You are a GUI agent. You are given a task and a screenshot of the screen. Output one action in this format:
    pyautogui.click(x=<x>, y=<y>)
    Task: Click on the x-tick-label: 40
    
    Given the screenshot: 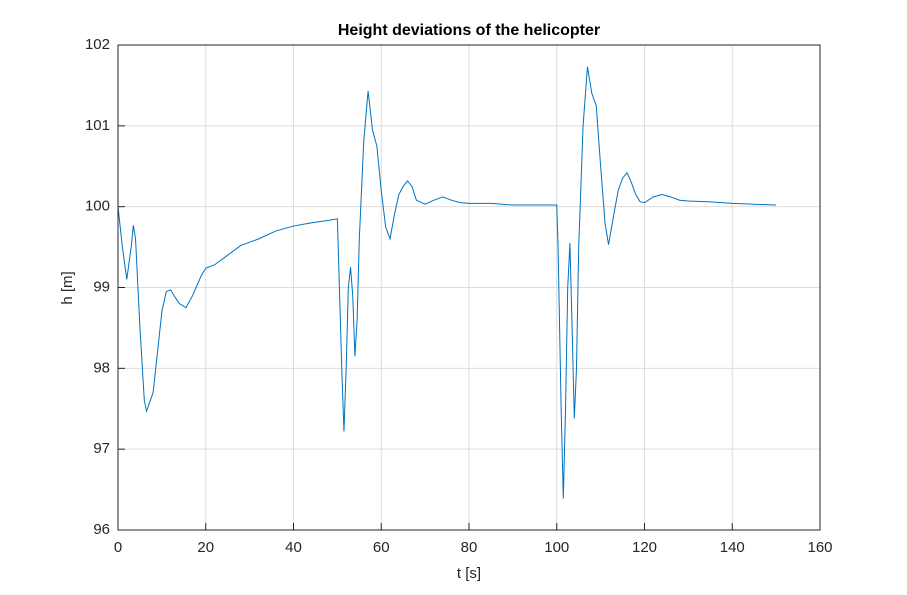 What is the action you would take?
    pyautogui.click(x=293, y=547)
    